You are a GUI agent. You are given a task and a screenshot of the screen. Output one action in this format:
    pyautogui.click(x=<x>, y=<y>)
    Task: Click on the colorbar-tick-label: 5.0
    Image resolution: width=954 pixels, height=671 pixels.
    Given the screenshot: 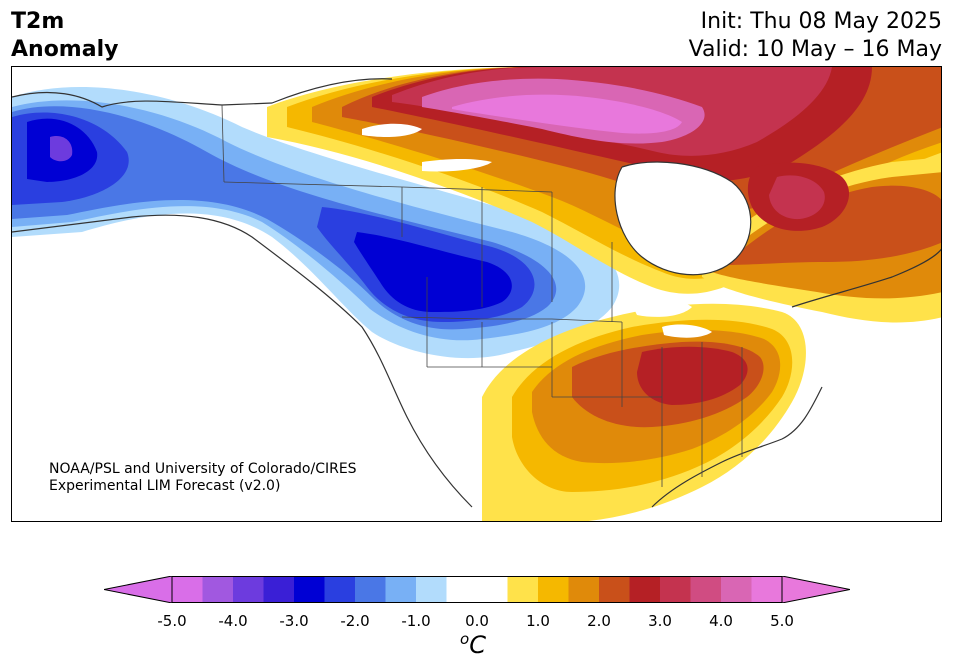 What is the action you would take?
    pyautogui.click(x=782, y=621)
    